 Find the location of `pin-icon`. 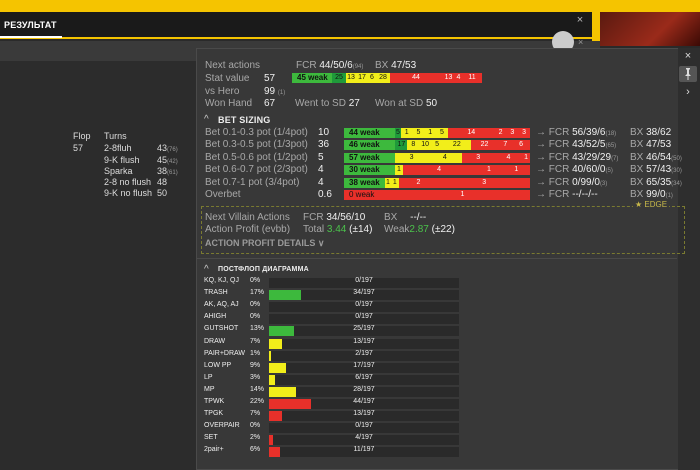

pin-icon is located at coordinates (688, 74).